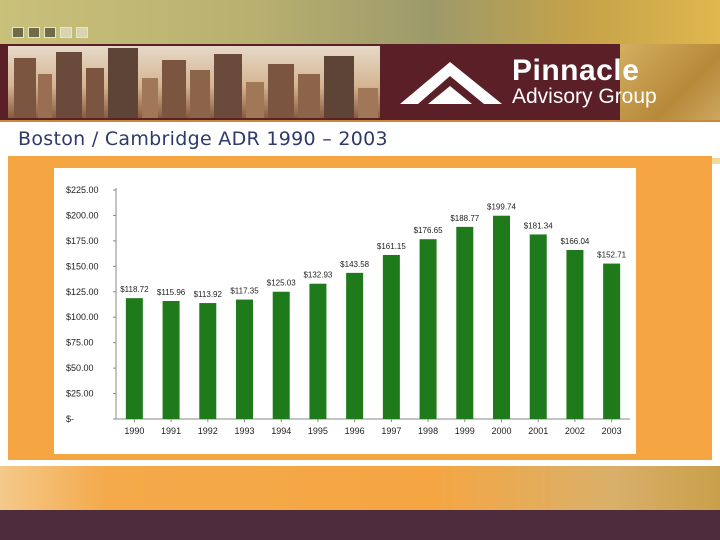 The height and width of the screenshot is (540, 720). What do you see at coordinates (80, 343) in the screenshot?
I see `y-tick-label: $75.00` at bounding box center [80, 343].